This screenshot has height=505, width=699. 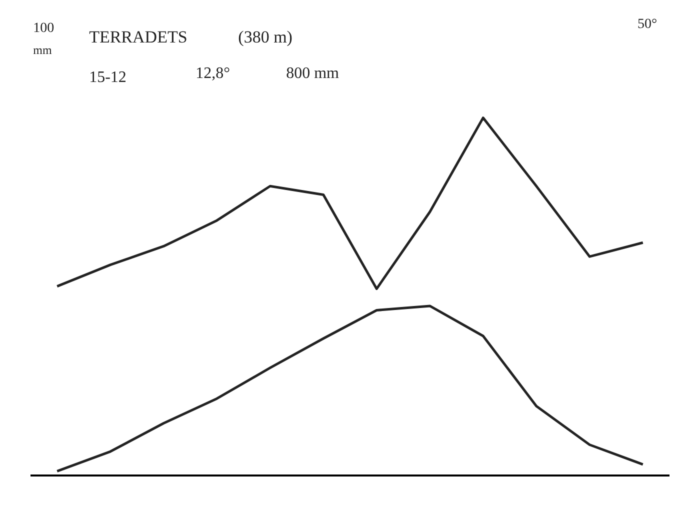 What do you see at coordinates (313, 73) in the screenshot?
I see `text: 800 mm` at bounding box center [313, 73].